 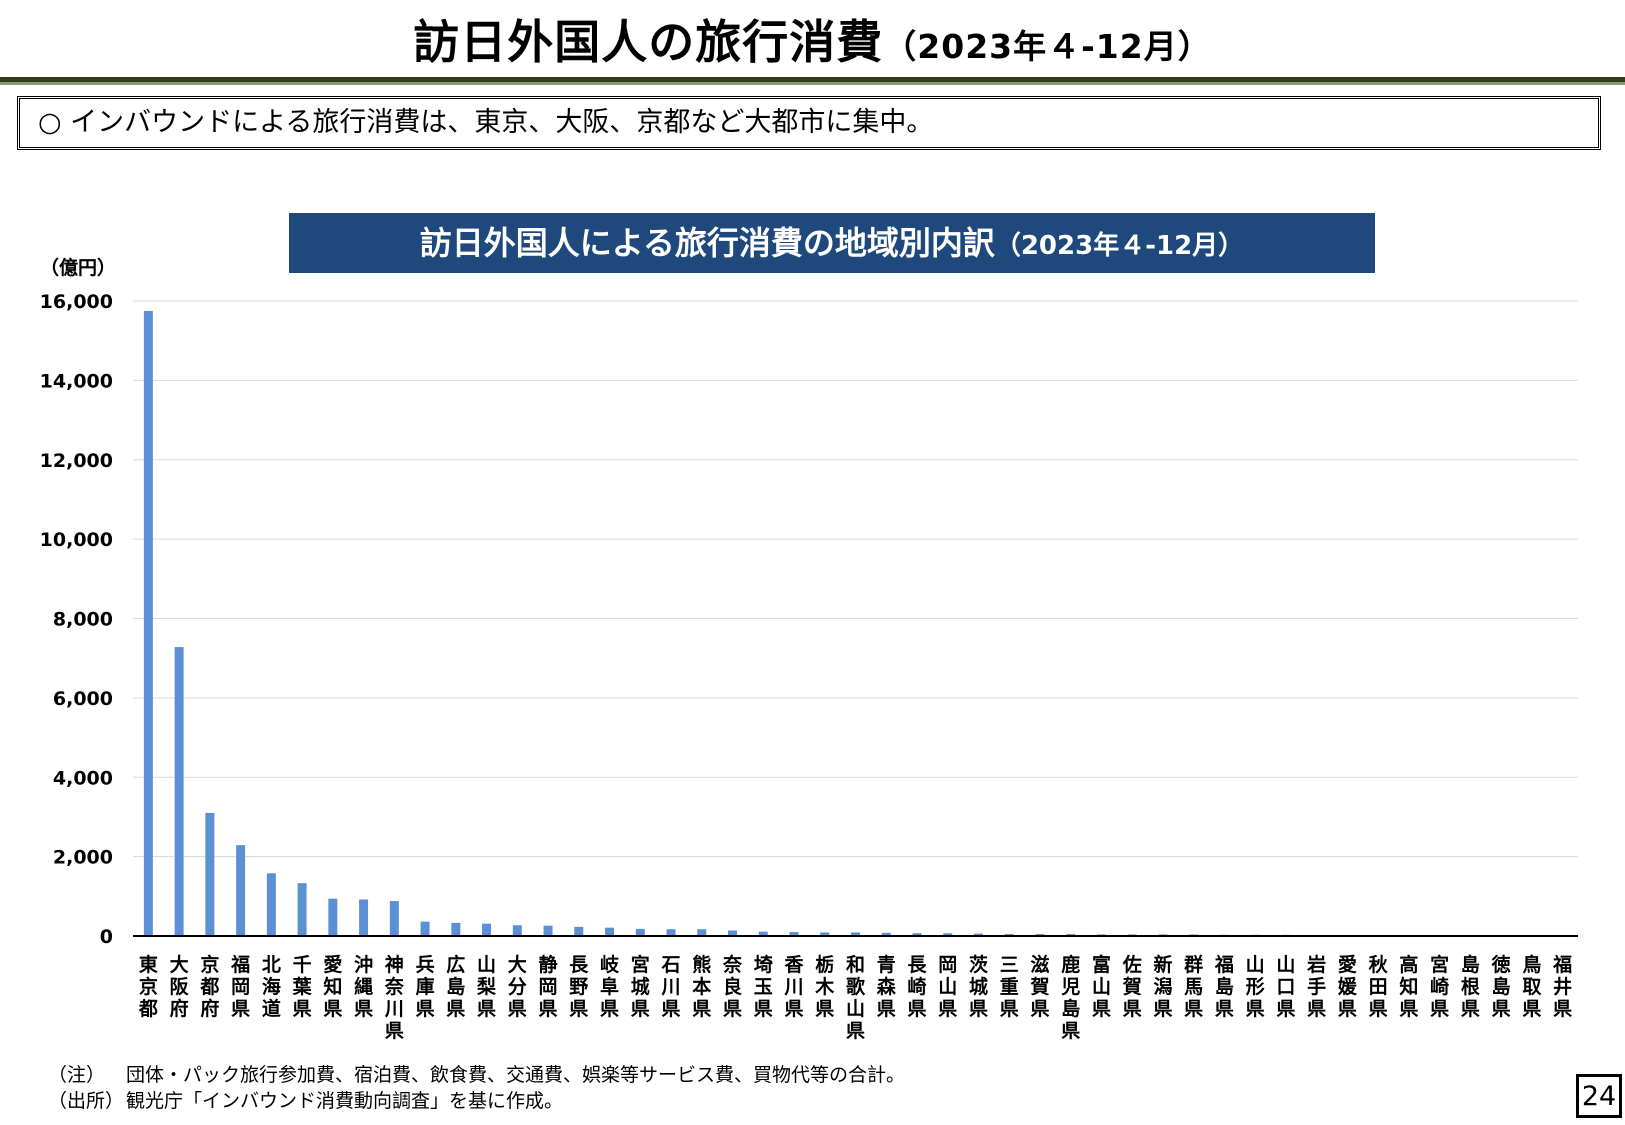 What do you see at coordinates (1408, 986) in the screenshot?
I see `x-tick-label: 高知県` at bounding box center [1408, 986].